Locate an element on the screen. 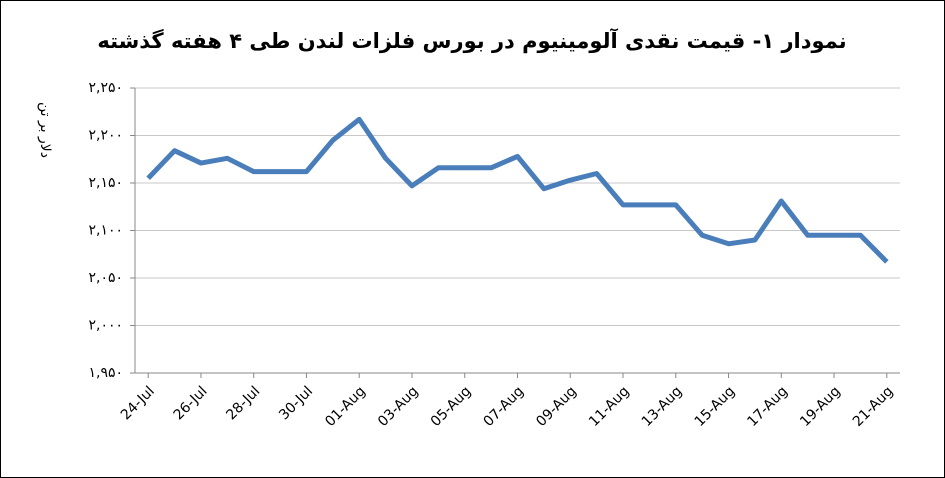 This screenshot has width=945, height=478. y-tick-label: ۲,۰۰۰ is located at coordinates (105, 326).